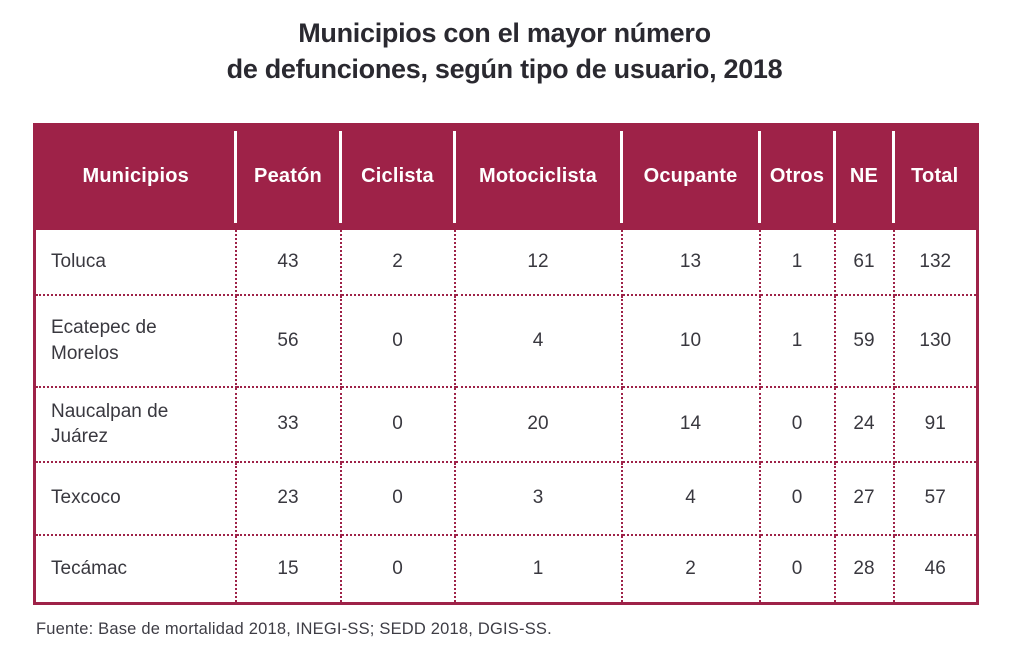 The height and width of the screenshot is (671, 1024). What do you see at coordinates (135, 177) in the screenshot?
I see `column-header-municipios: Municipios` at bounding box center [135, 177].